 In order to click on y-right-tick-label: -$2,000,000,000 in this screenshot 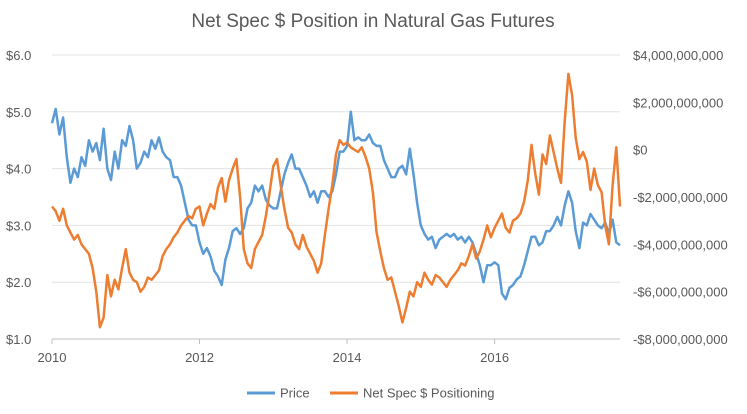, I will do `click(680, 197)`.